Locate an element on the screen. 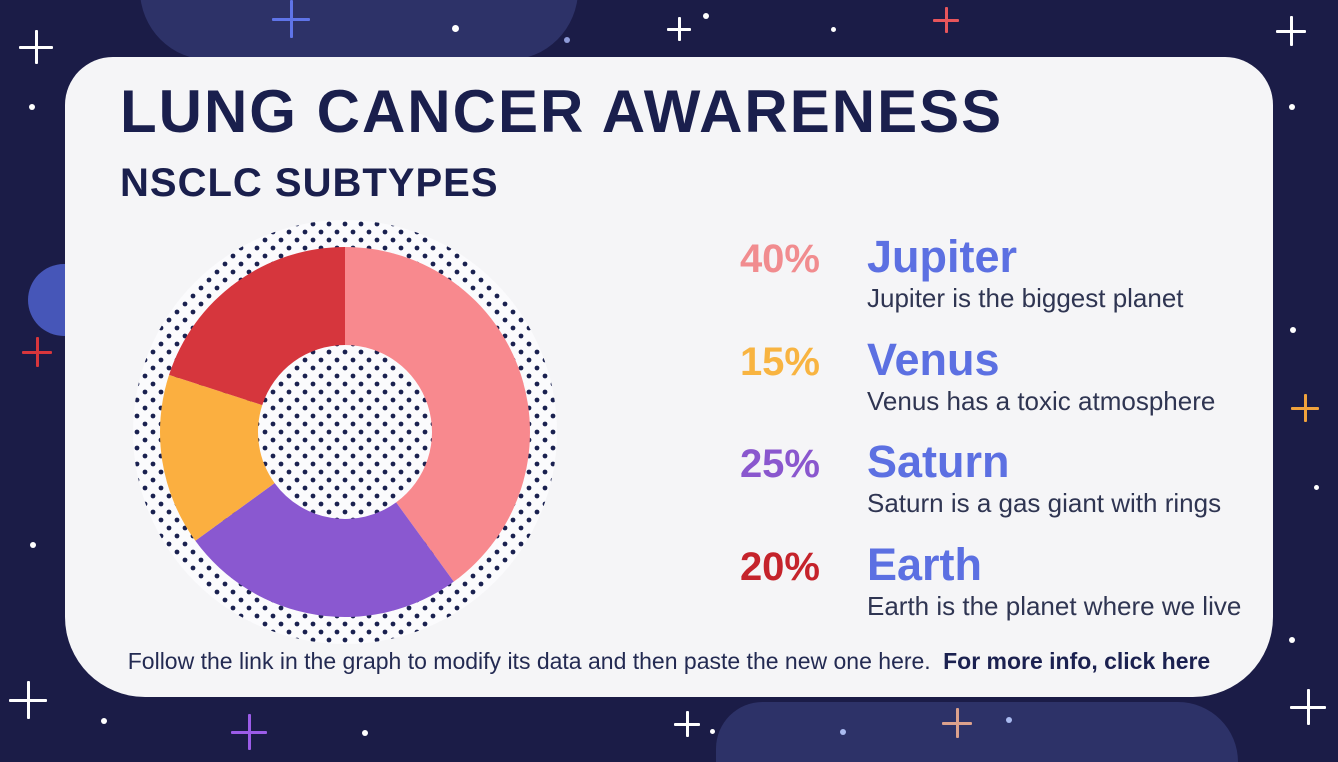 This screenshot has width=1338, height=762. legend-name: Earth is located at coordinates (925, 564).